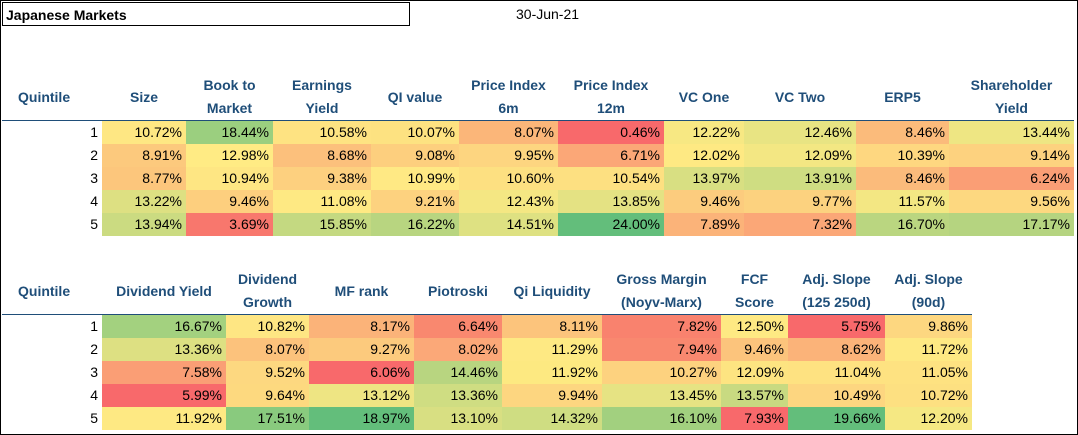 This screenshot has height=435, width=1078. I want to click on value-cell: 12.98%, so click(229, 155).